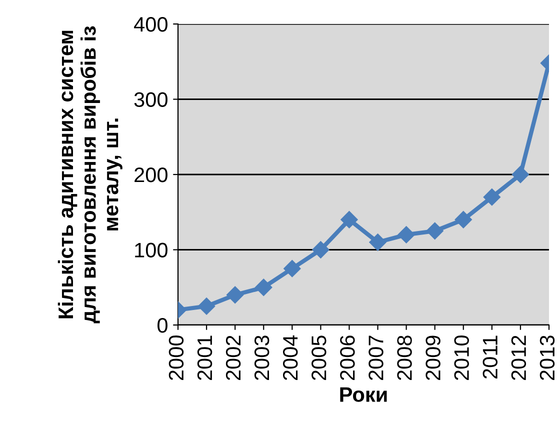  Describe the element at coordinates (363, 394) in the screenshot. I see `x-axis-title: Роки` at that location.